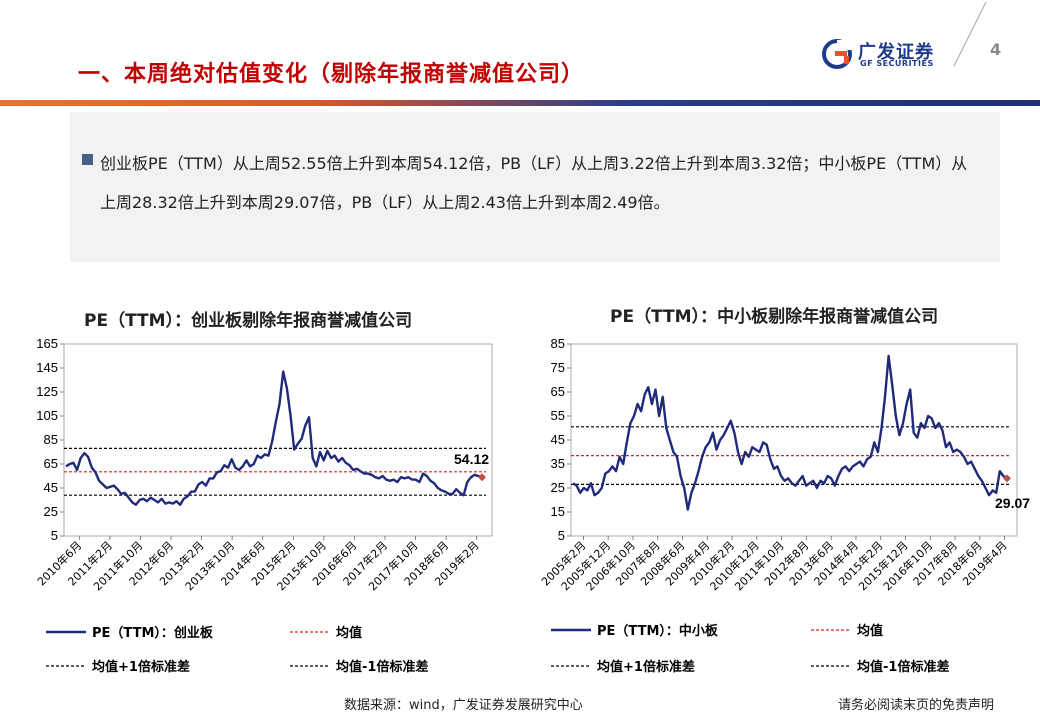 The width and height of the screenshot is (1040, 720). I want to click on gf-securities-logo: 广发证券 GF SECURITIES, so click(887, 54).